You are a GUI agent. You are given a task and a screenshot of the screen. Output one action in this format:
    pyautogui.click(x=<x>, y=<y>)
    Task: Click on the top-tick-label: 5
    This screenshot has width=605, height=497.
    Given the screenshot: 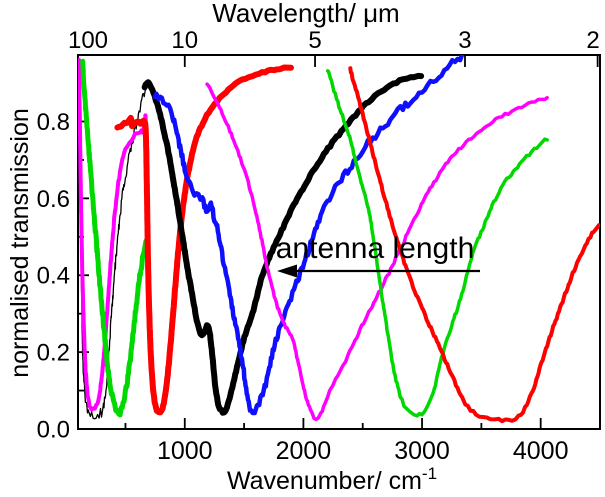 What is the action you would take?
    pyautogui.click(x=314, y=40)
    